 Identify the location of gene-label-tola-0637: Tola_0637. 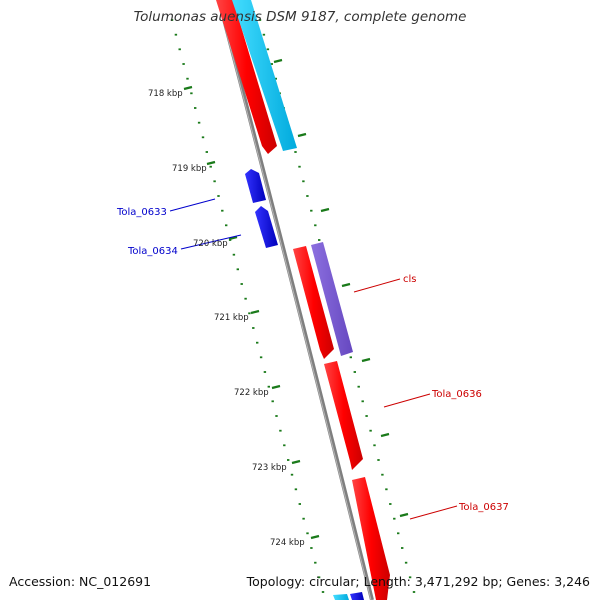
(483, 507).